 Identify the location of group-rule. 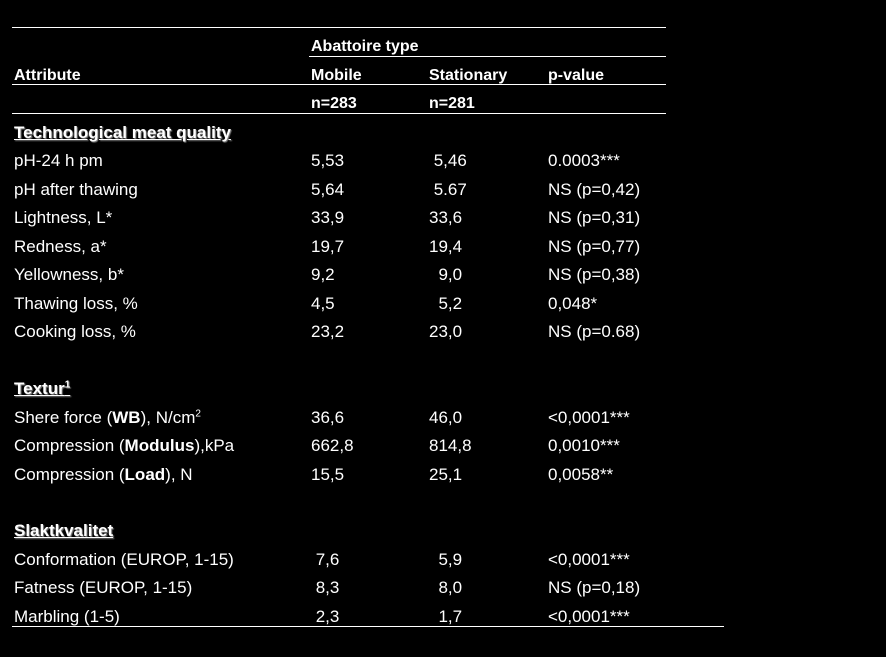
(487, 56).